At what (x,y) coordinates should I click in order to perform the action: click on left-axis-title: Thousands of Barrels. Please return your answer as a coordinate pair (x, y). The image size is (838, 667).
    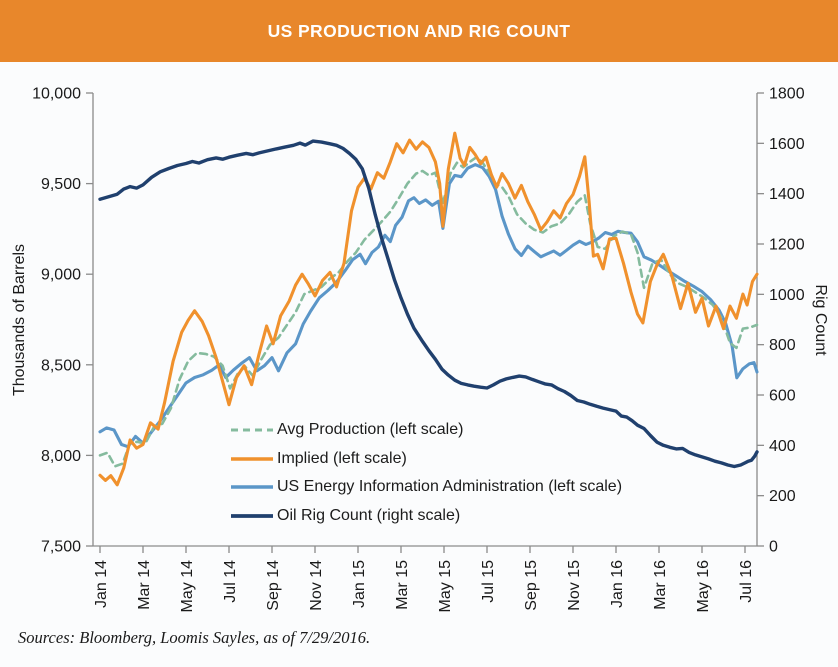
    Looking at the image, I should click on (19, 320).